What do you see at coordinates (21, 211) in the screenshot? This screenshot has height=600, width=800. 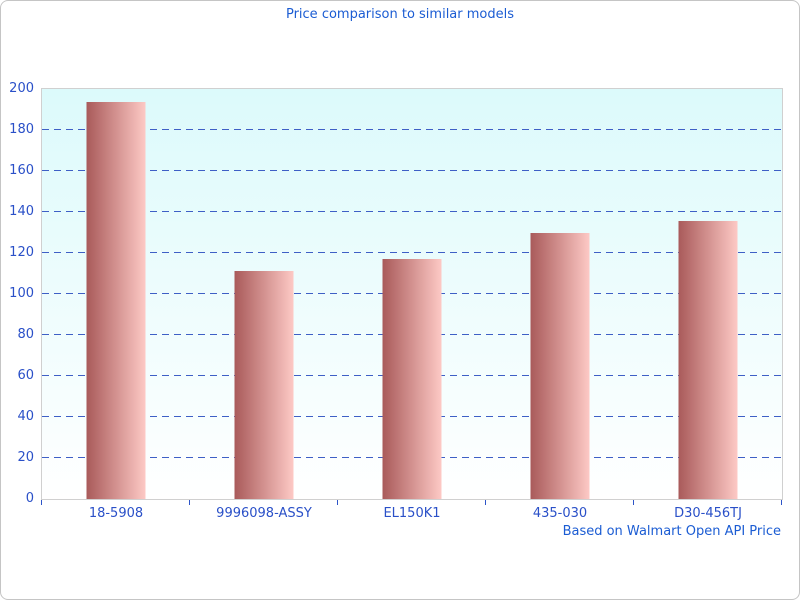 I see `y-axis-tick-label: 140` at bounding box center [21, 211].